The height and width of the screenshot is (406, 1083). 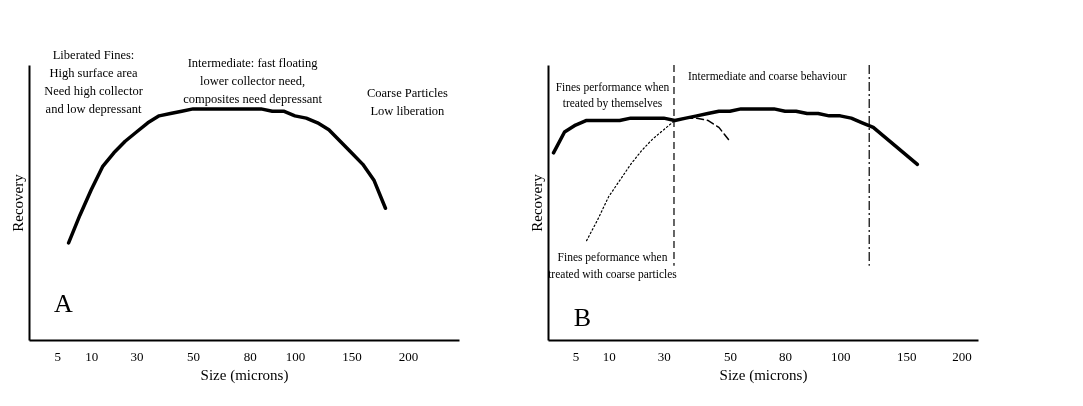 I want to click on annotation: Fines peformance when treated with coarse particles, so click(x=613, y=266).